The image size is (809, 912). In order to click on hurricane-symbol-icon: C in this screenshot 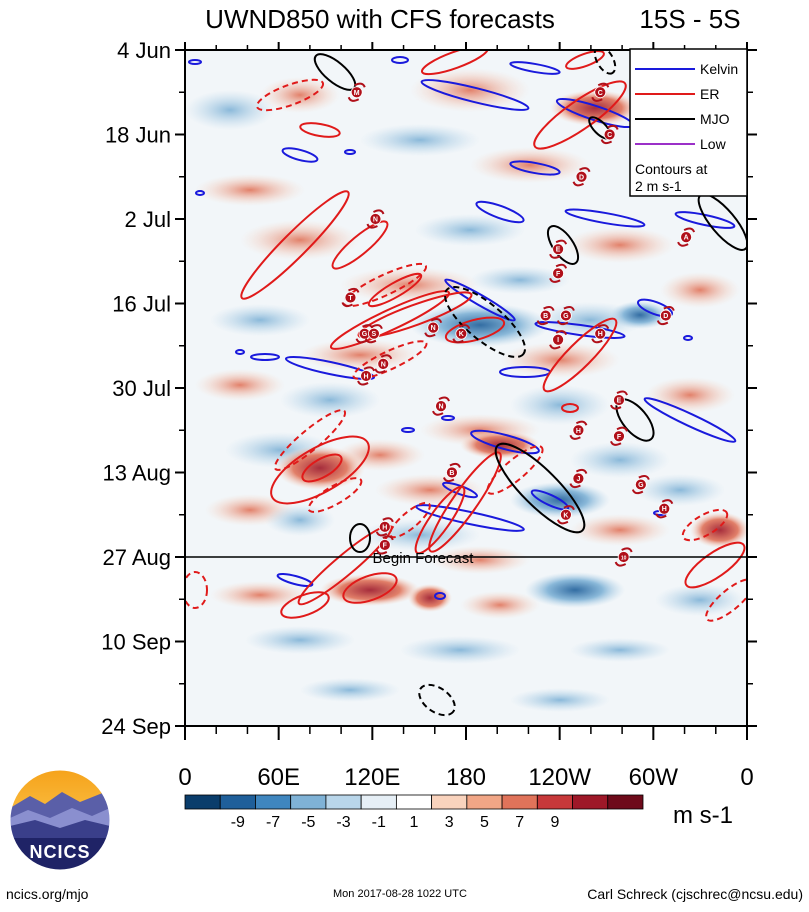, I will do `click(609, 134)`.